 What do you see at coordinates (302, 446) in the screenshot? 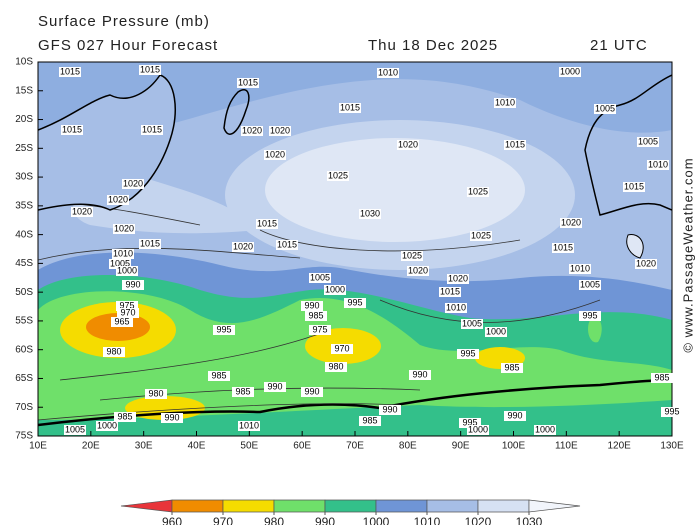
I see `lon-label: 60E` at bounding box center [302, 446].